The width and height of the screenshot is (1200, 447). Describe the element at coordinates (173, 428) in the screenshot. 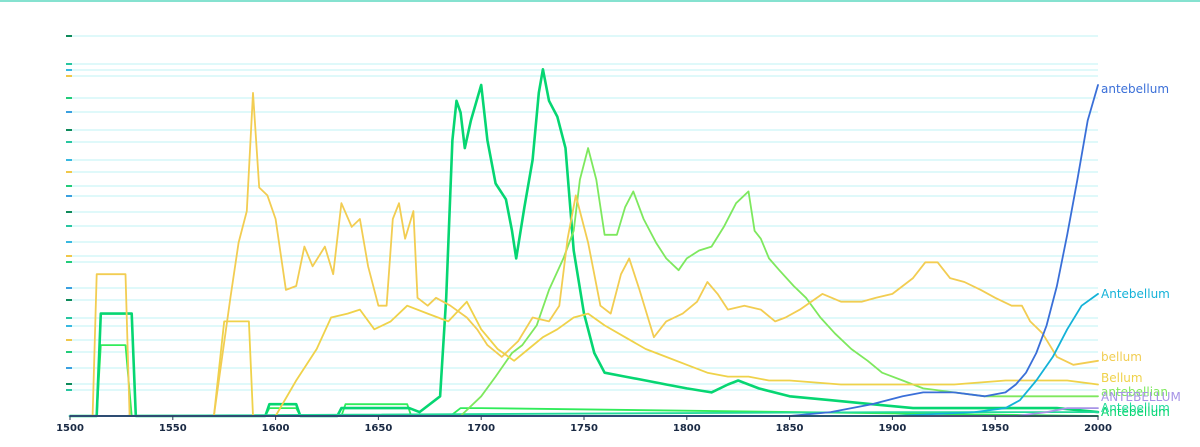

I see `x-tick-label: 1550` at that location.